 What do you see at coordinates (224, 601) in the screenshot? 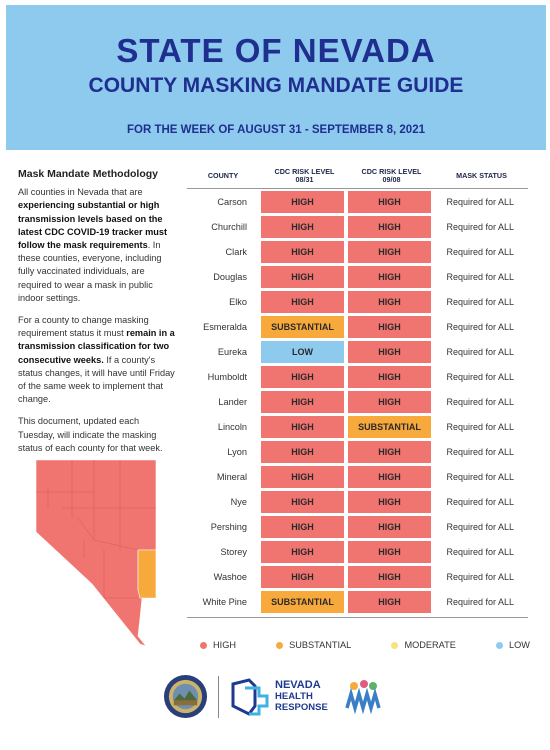
I see `county-name: White Pine` at bounding box center [224, 601].